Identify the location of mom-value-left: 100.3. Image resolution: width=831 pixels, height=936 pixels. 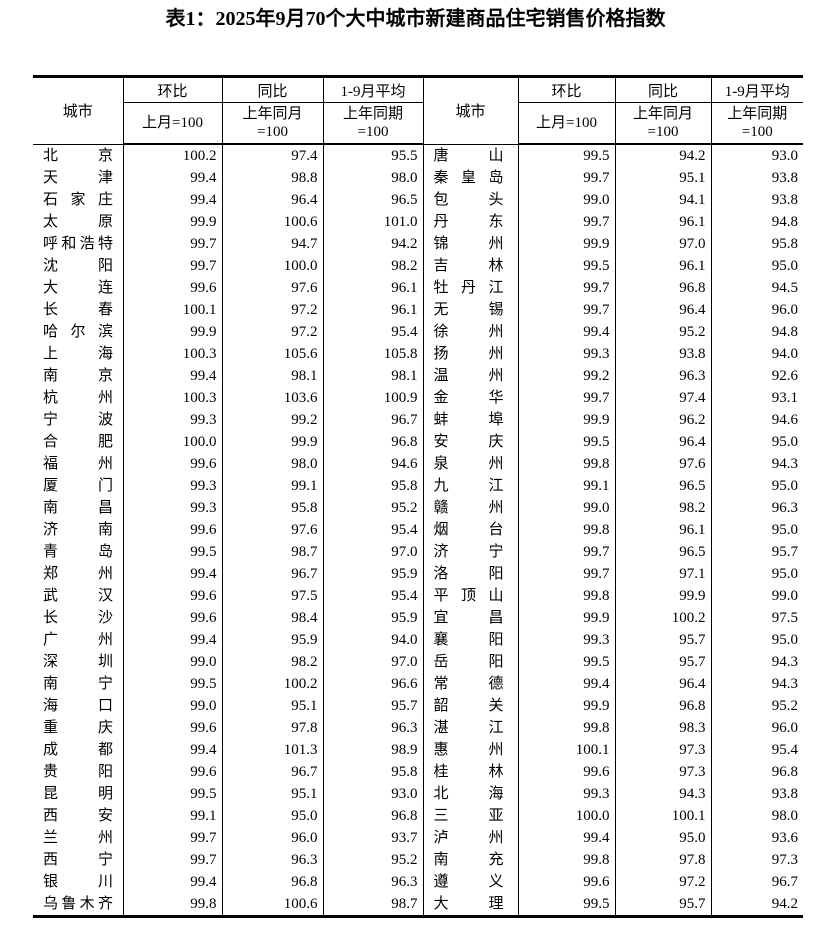
(173, 354).